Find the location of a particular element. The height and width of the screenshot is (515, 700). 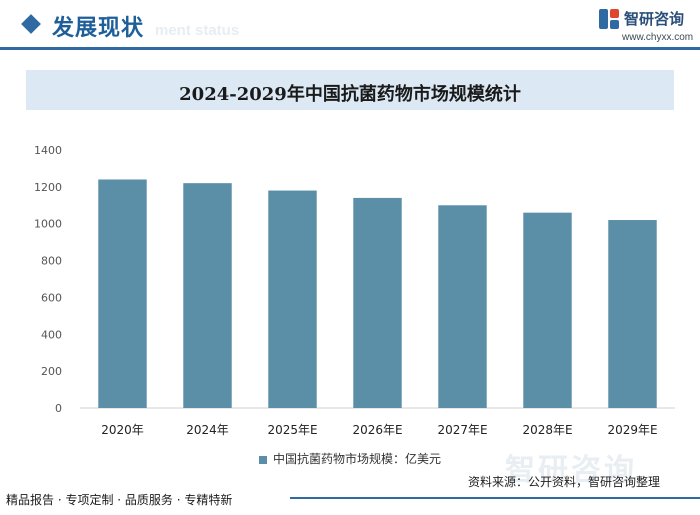

source-note: 资料来源：公开资料，智研咨询整理 is located at coordinates (564, 482).